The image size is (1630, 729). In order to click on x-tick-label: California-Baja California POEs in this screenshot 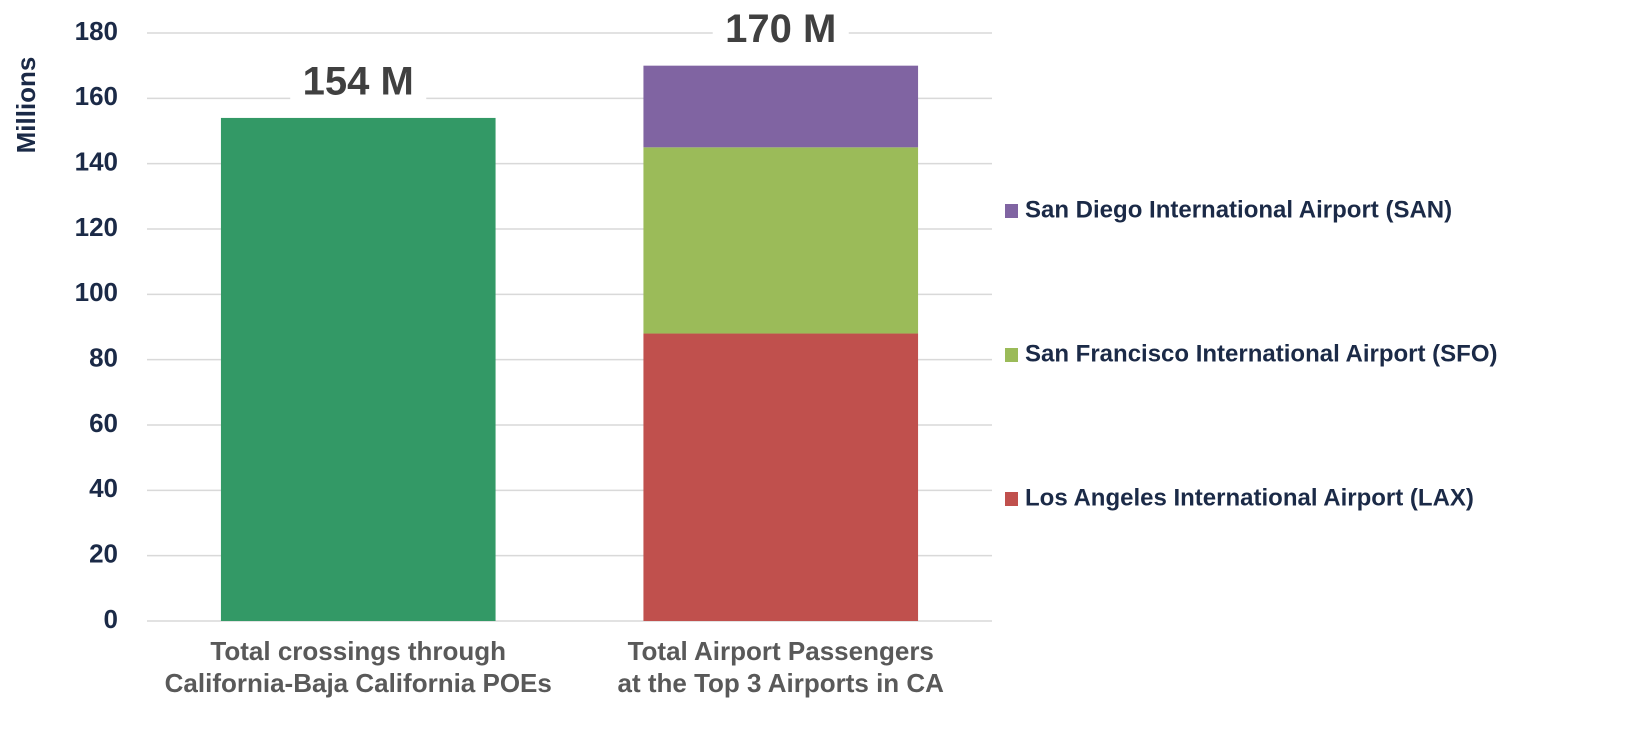, I will do `click(358, 683)`.